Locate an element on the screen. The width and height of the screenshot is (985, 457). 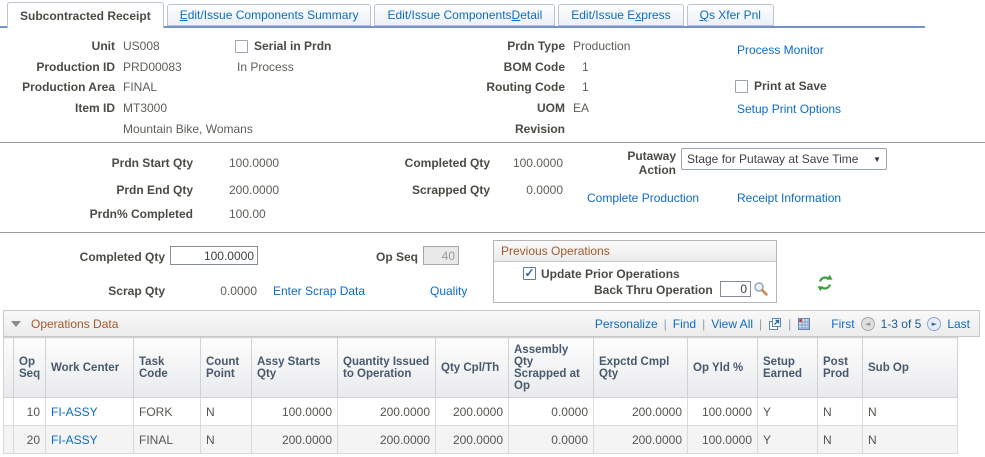
column-header-op-seq: Op Seq is located at coordinates (29, 367).